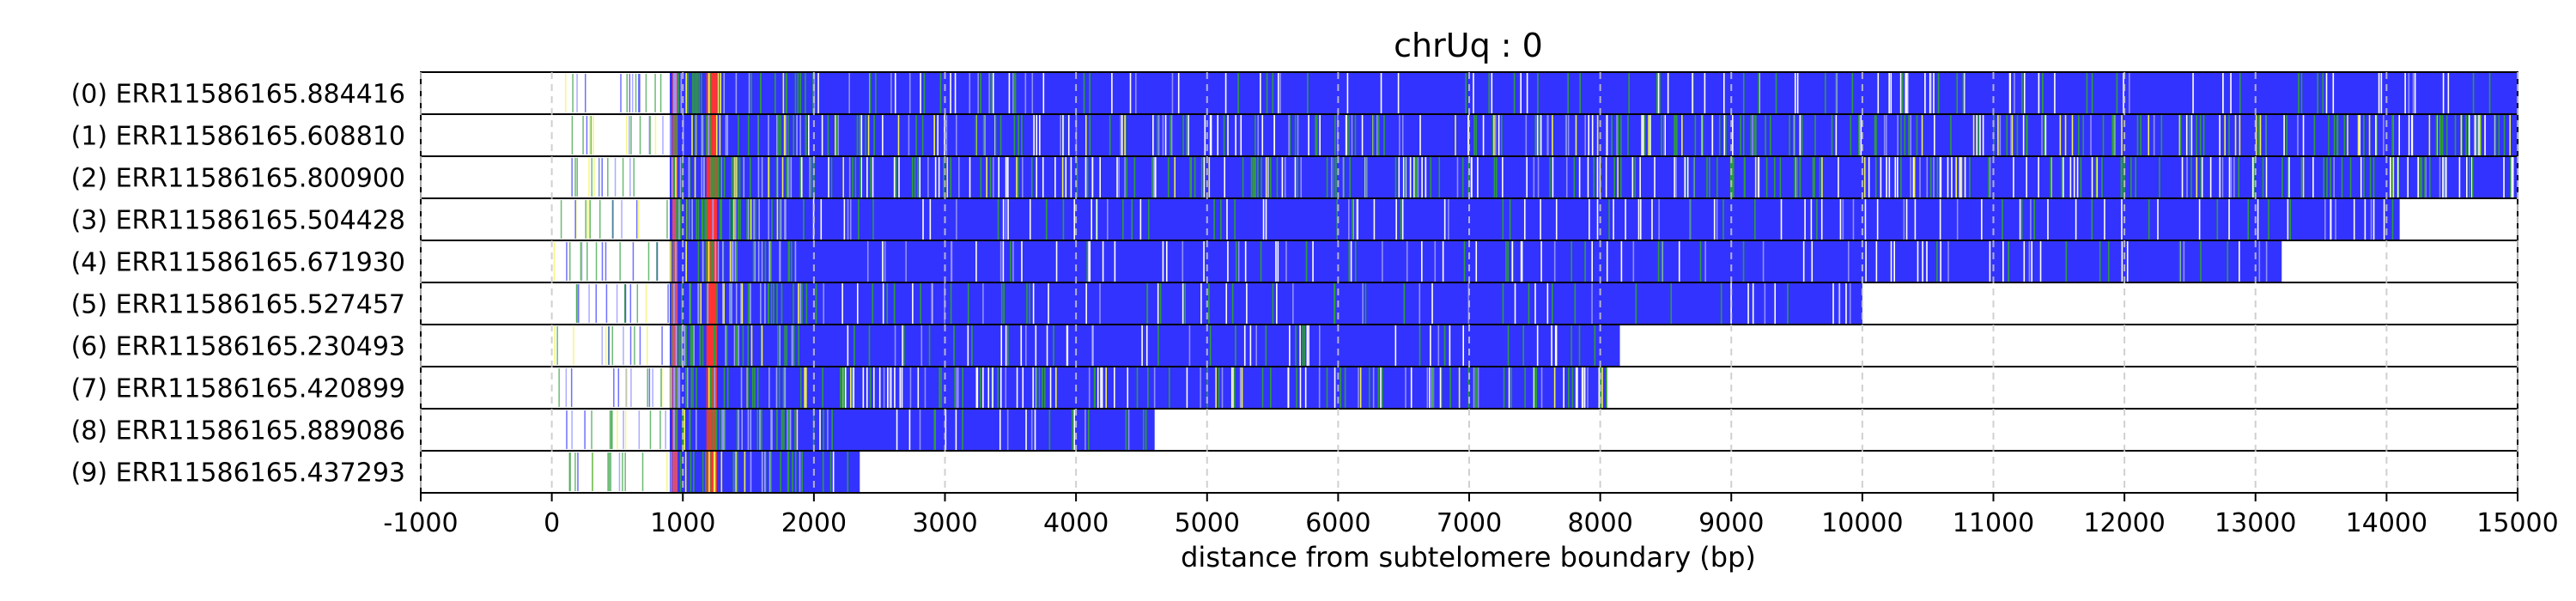 This screenshot has height=601, width=2576. What do you see at coordinates (238, 263) in the screenshot?
I see `read-label: (4) ERR11586165.671930` at bounding box center [238, 263].